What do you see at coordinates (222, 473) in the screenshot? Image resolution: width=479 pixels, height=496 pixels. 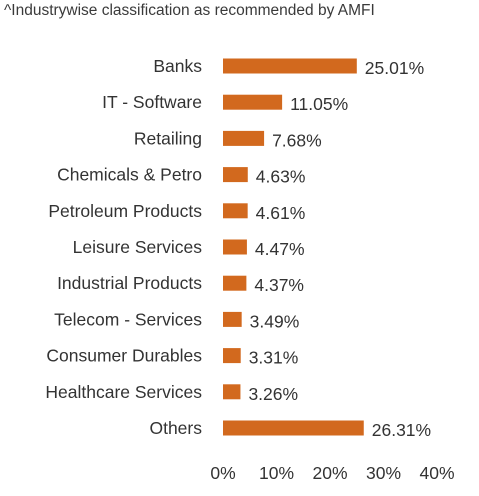 I see `x-tick-label: 0%` at bounding box center [222, 473].